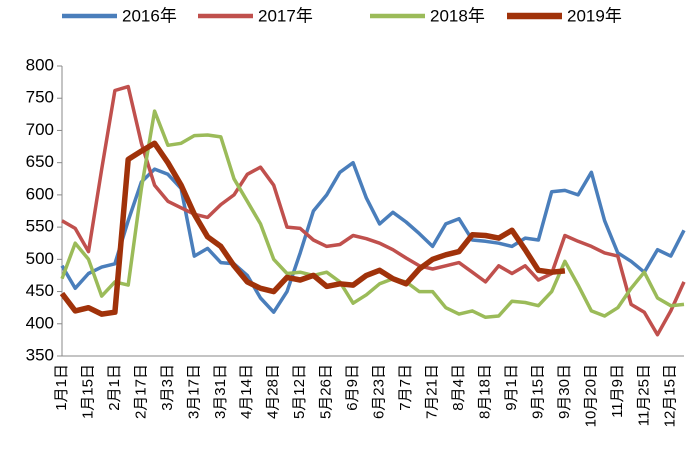 The height and width of the screenshot is (462, 686). Describe the element at coordinates (643, 395) in the screenshot. I see `x-tick-label: 11月25日` at that location.